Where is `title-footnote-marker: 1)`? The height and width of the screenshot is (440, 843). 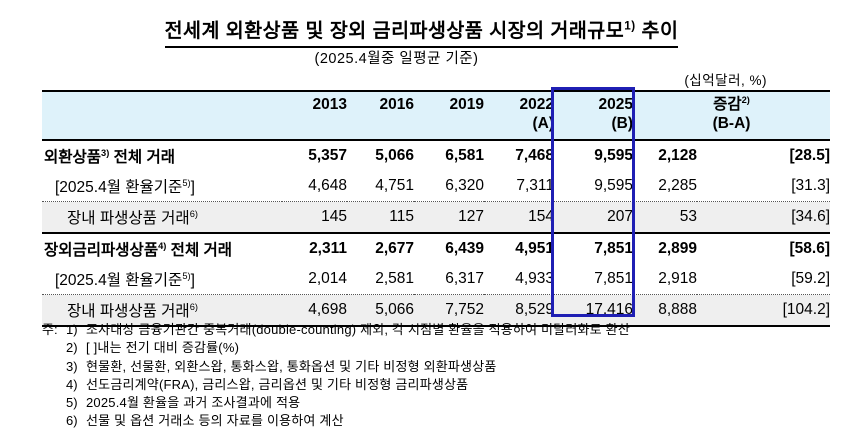 title-footnote-marker: 1) is located at coordinates (630, 26).